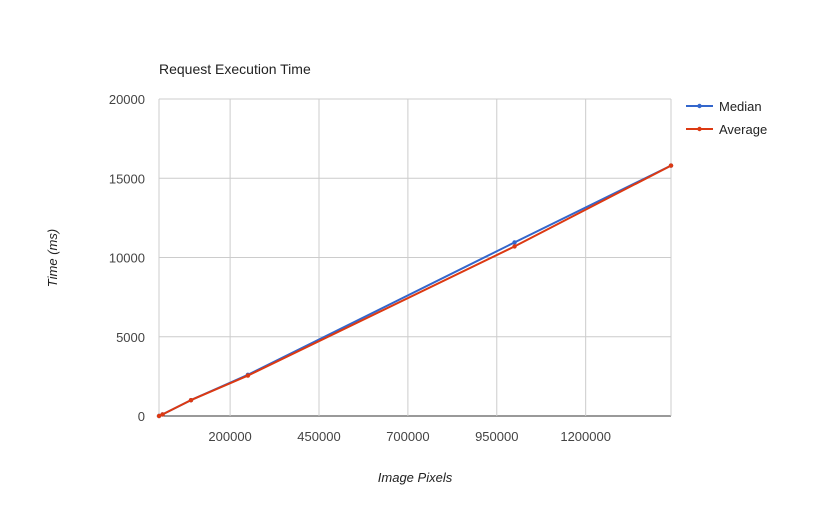  What do you see at coordinates (141, 416) in the screenshot?
I see `y-tick-label: 0` at bounding box center [141, 416].